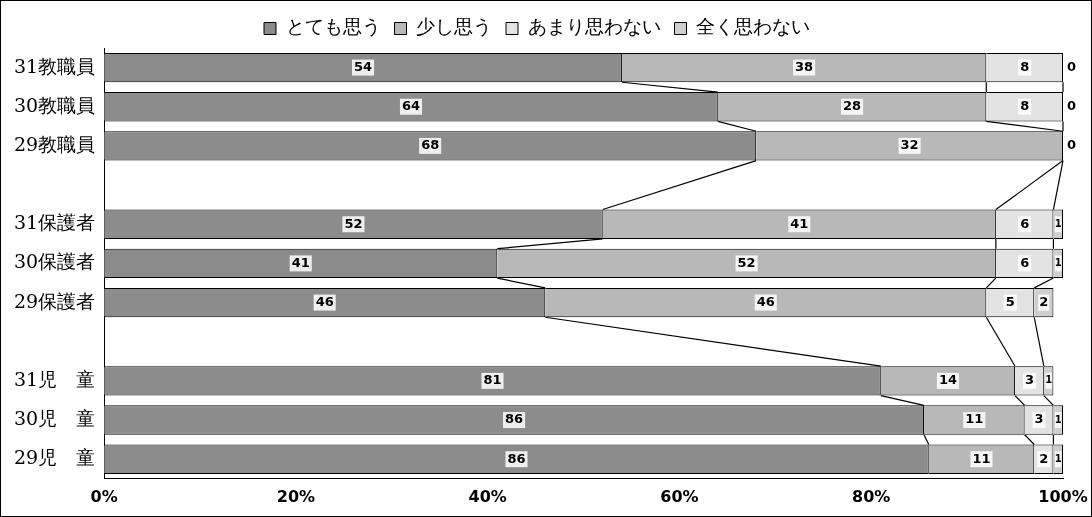  Describe the element at coordinates (54, 457) in the screenshot. I see `y-tick-label: 29児 童` at that location.